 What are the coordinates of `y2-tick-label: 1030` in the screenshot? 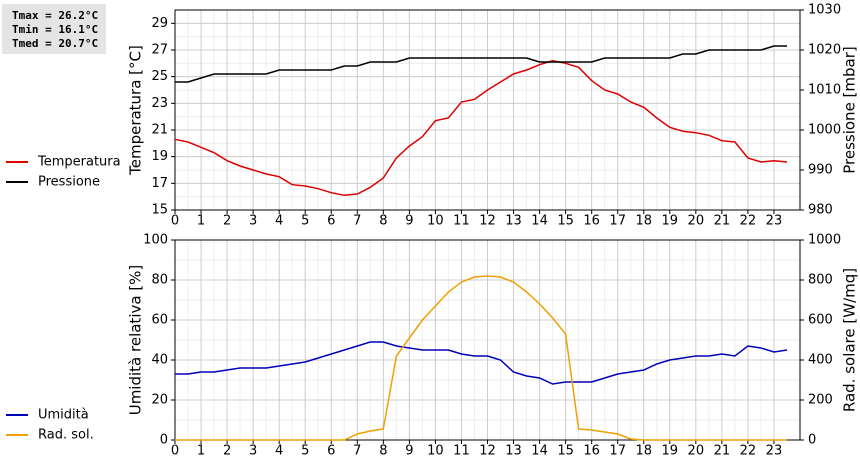 It's located at (824, 10).